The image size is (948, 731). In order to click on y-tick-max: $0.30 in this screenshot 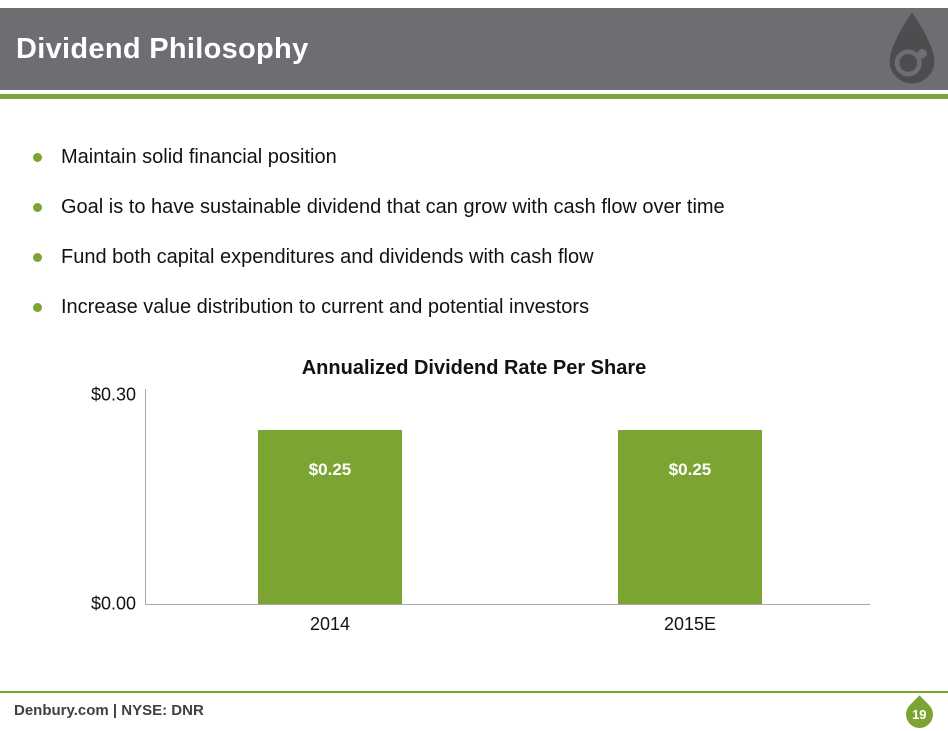, I will do `click(113, 394)`.